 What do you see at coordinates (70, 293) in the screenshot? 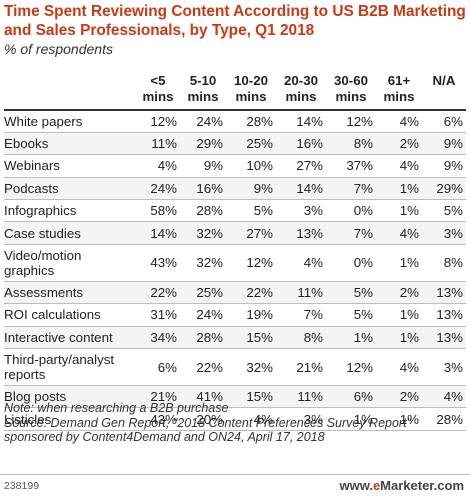
I see `row-label: Assessments` at bounding box center [70, 293].